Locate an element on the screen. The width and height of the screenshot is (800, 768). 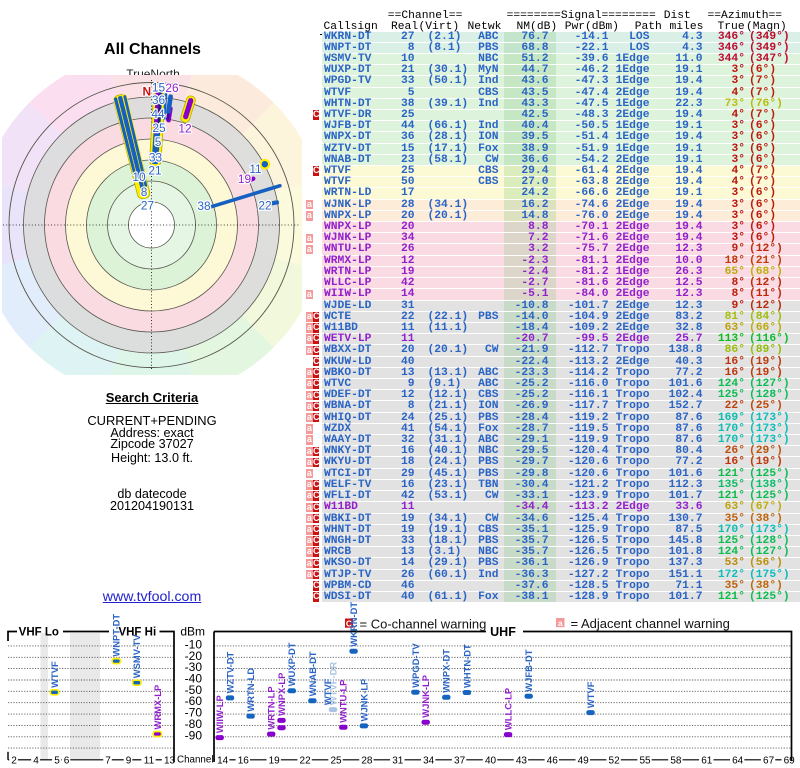
svg-text: 64 is located at coordinates (738, 760).